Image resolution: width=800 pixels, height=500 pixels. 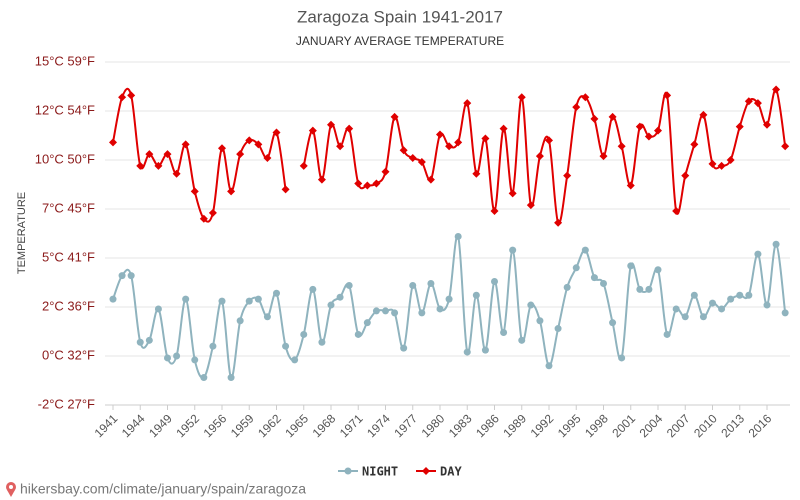 I want to click on x-tick-label: 1956, so click(x=215, y=425).